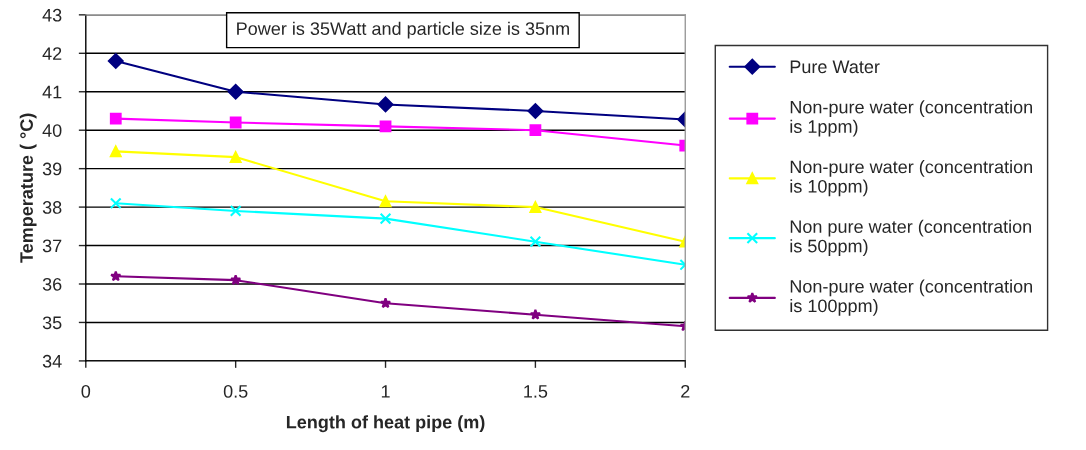  I want to click on y-tick-label: 34, so click(52, 361).